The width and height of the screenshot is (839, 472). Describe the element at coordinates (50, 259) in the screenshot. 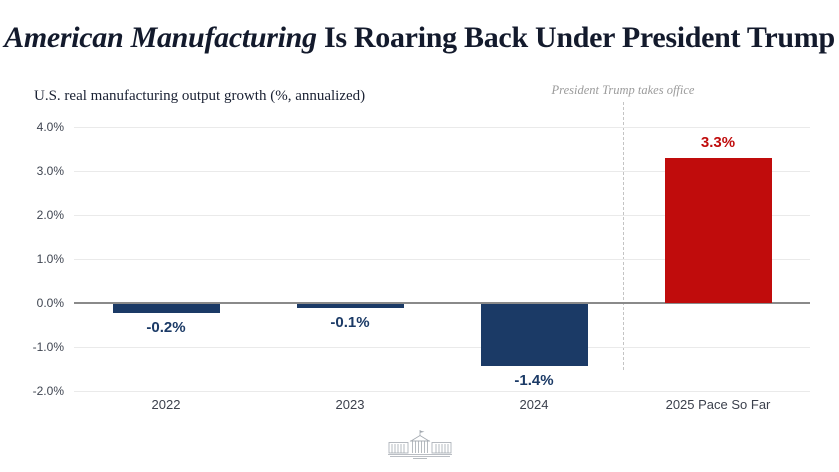

I see `y-tick-label: 1.0%` at that location.